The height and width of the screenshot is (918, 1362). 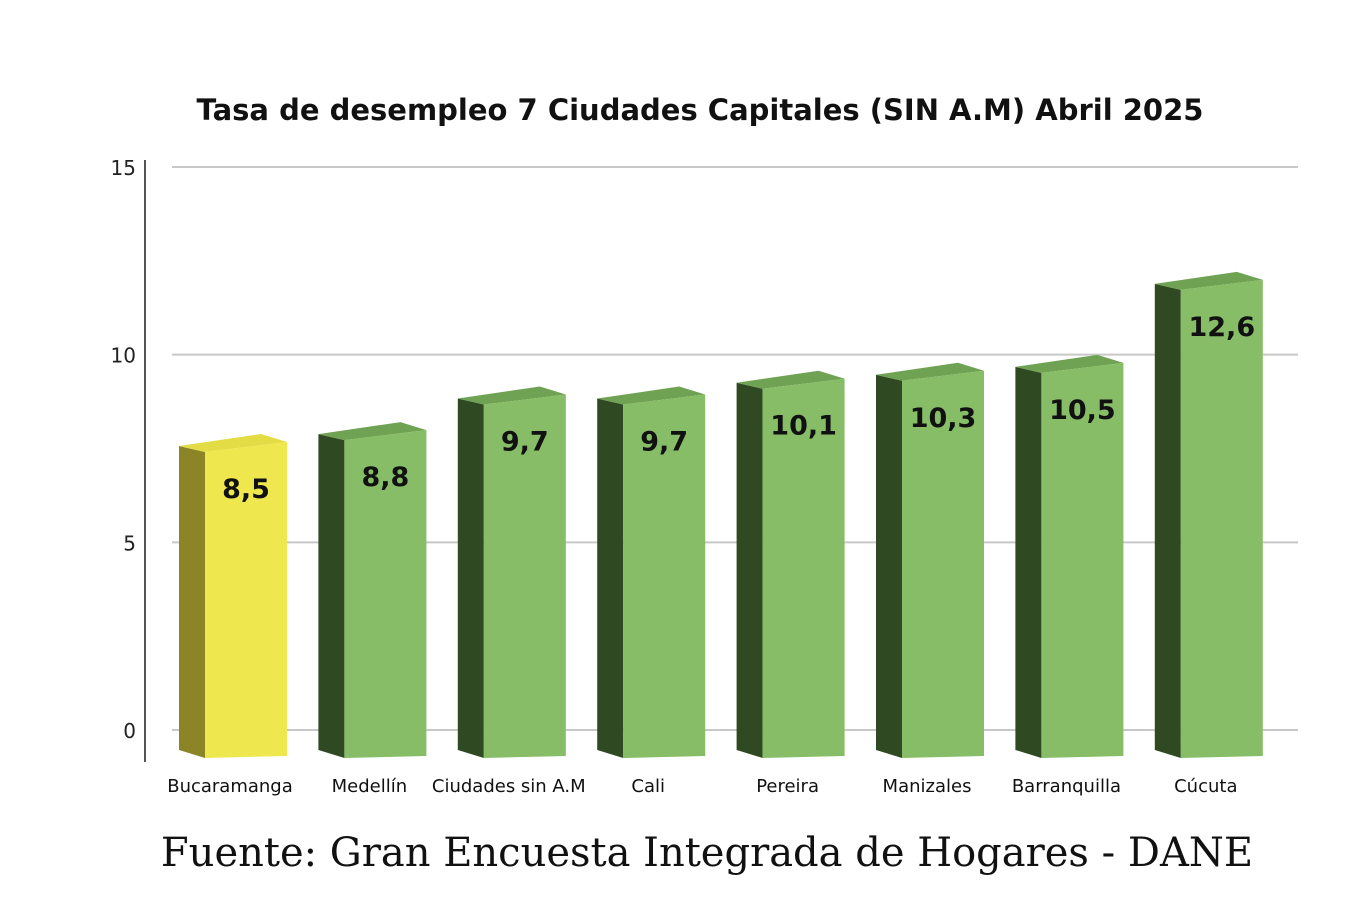 I want to click on x-tick-label: Barranquilla, so click(x=1066, y=786).